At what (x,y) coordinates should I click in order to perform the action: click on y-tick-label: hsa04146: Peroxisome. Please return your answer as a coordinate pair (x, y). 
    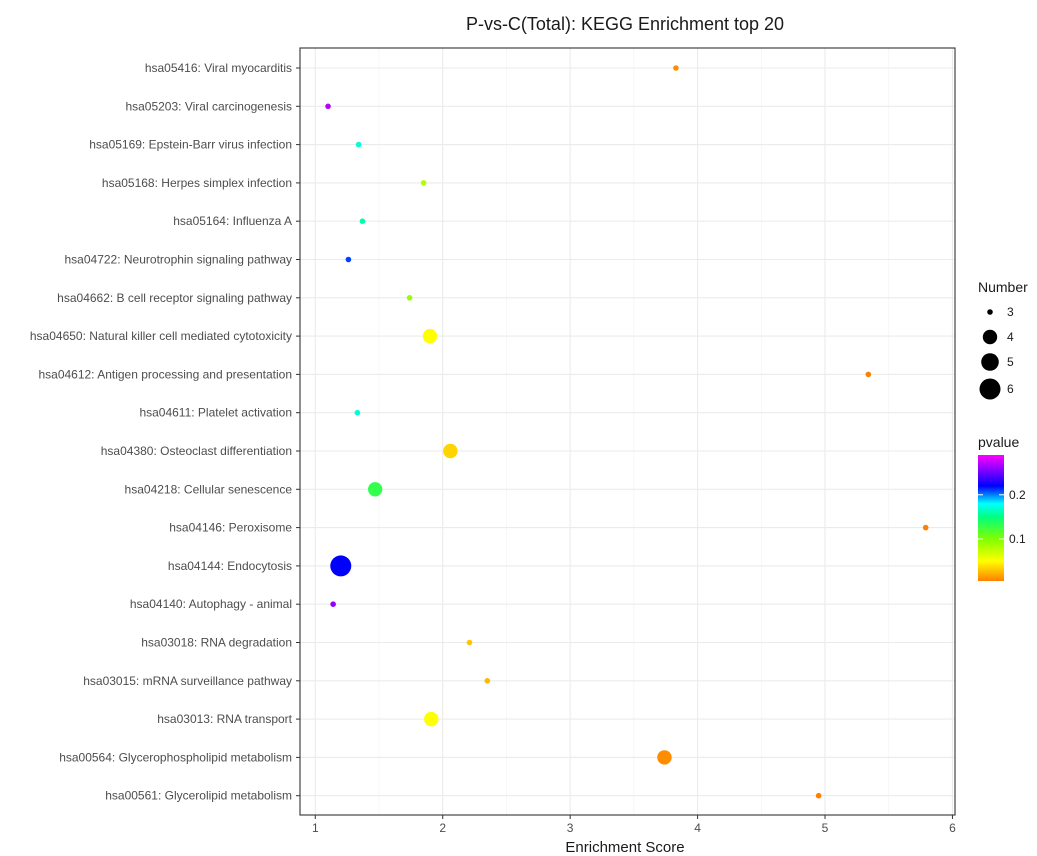
    Looking at the image, I should click on (230, 528).